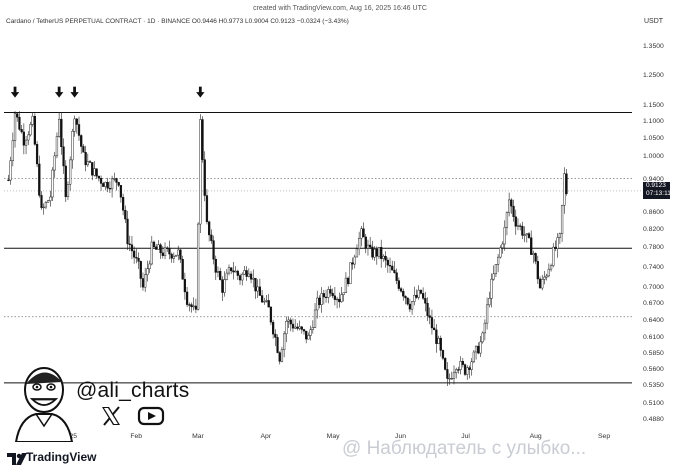 The width and height of the screenshot is (680, 474). I want to click on time-tick-label: Mar, so click(198, 436).